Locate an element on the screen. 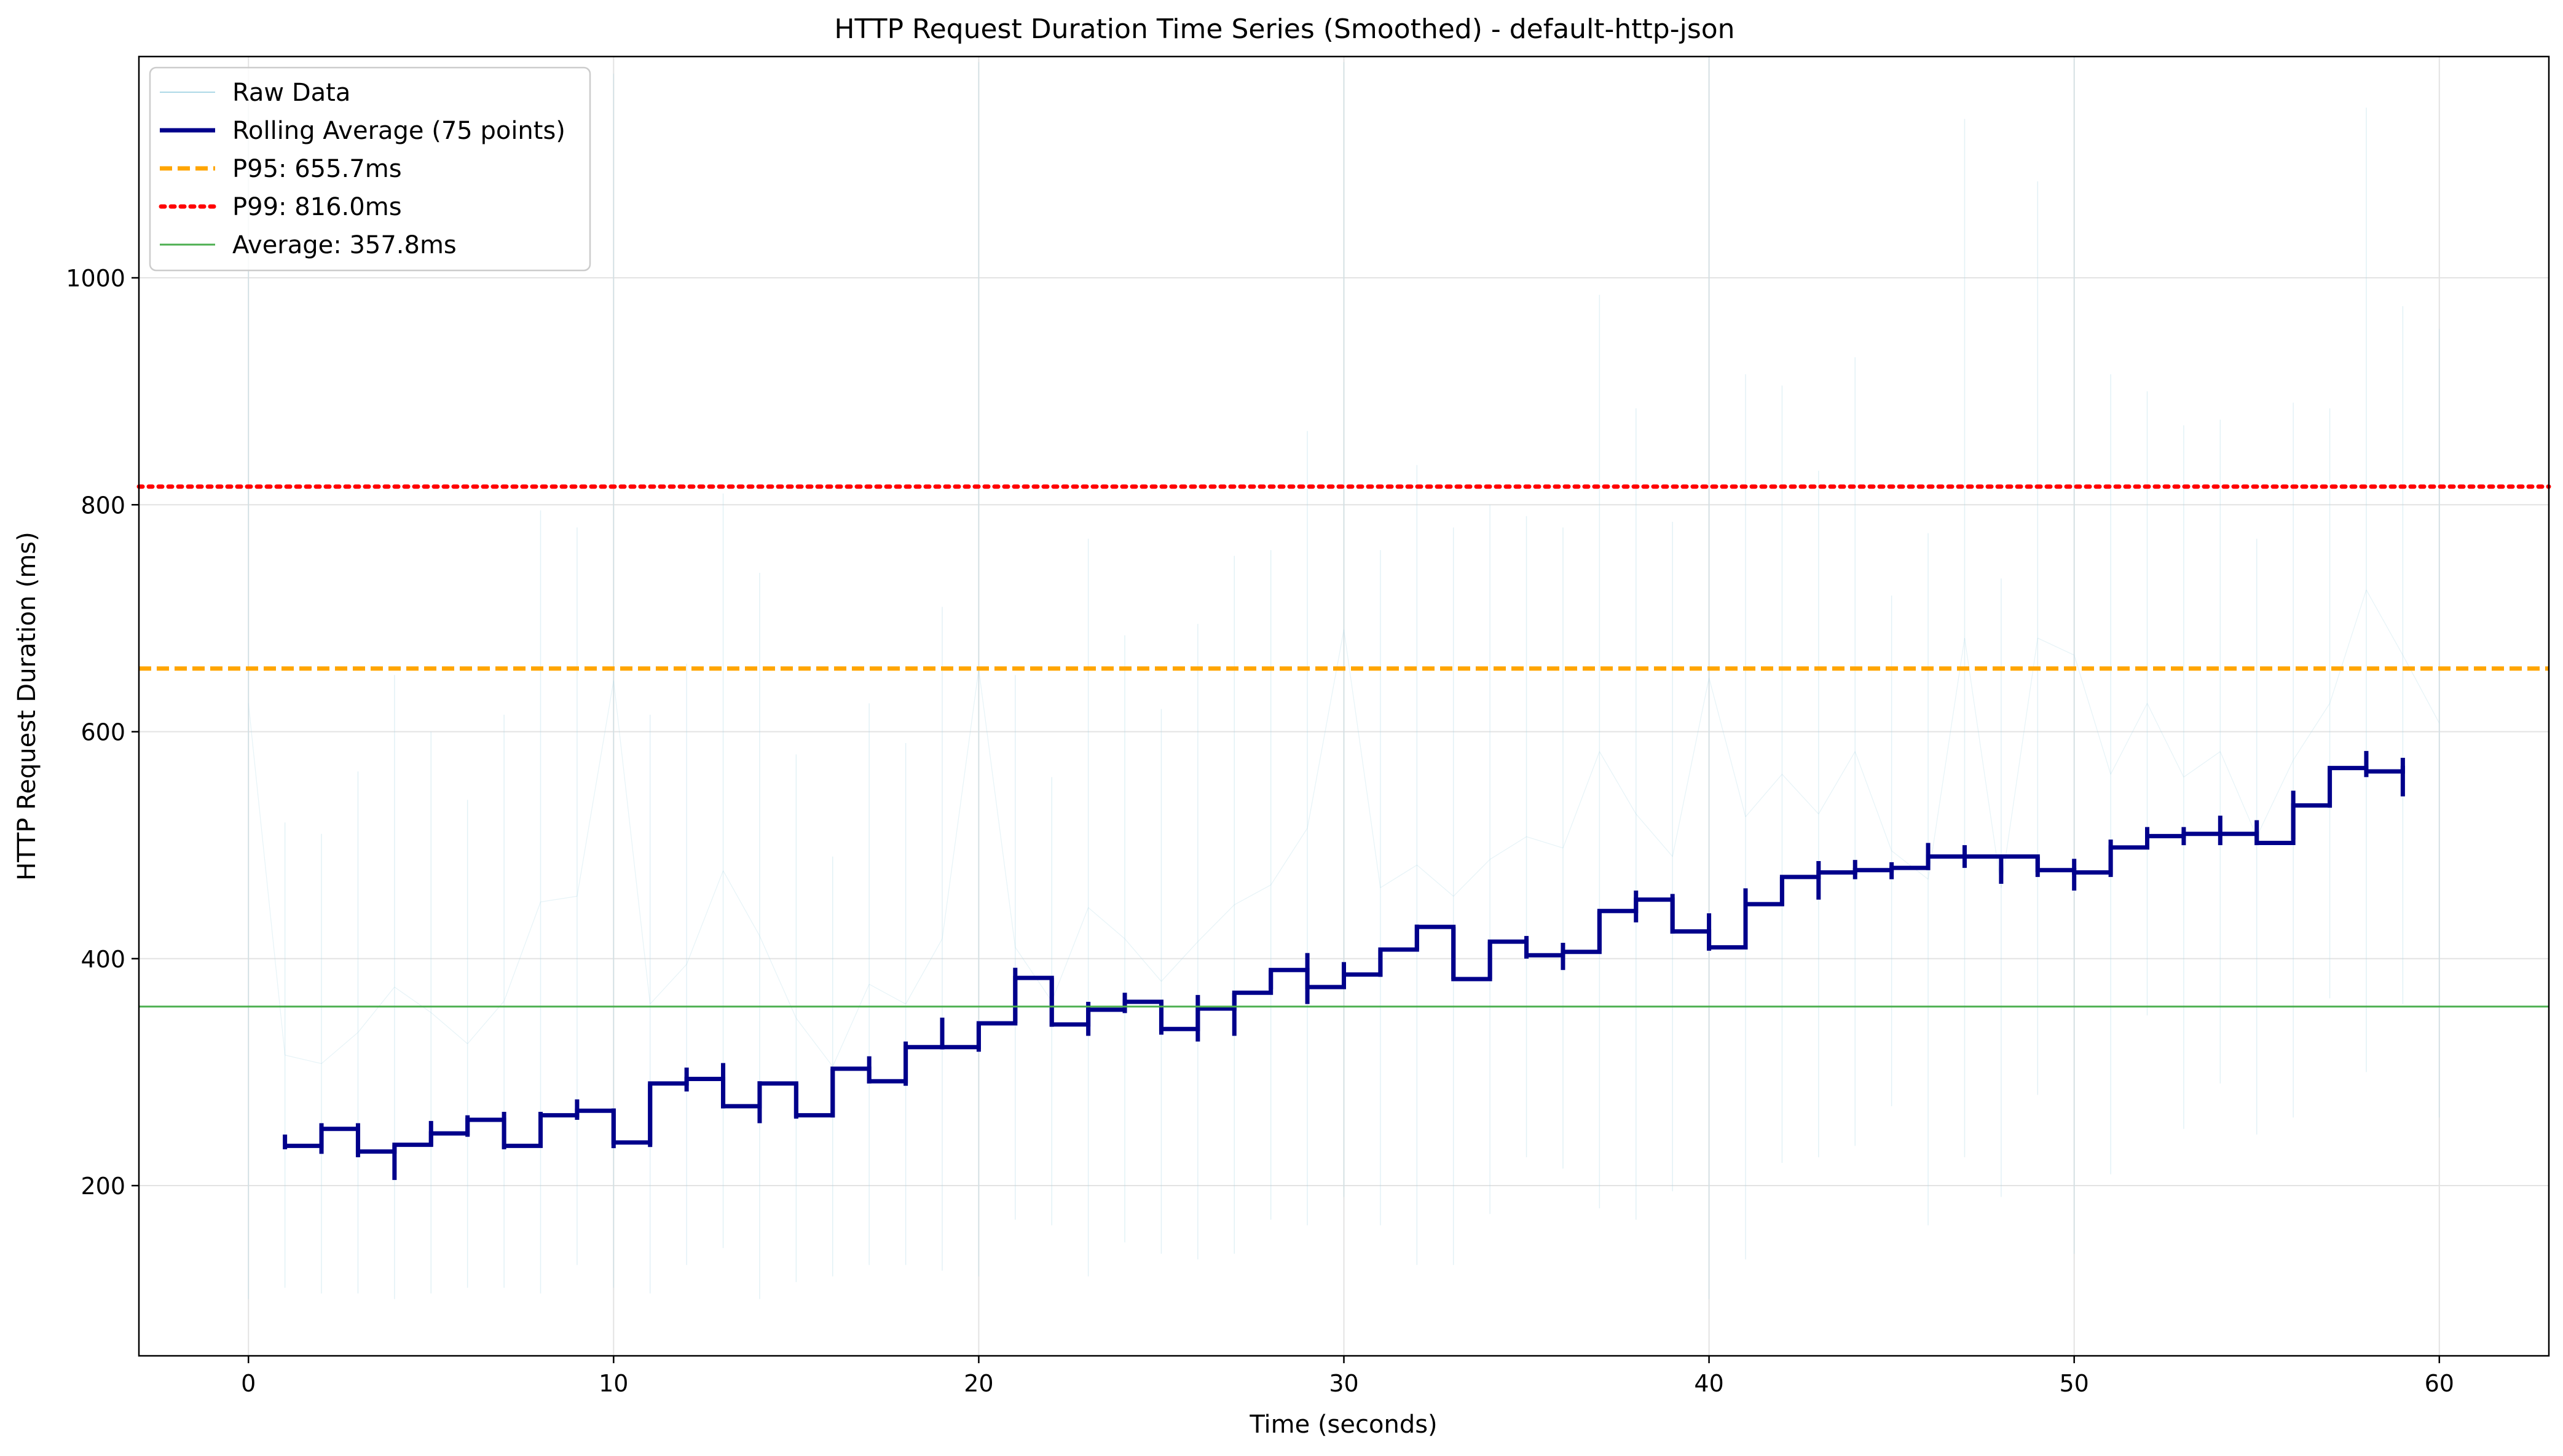  legend-label-rolling-average: Rolling Average (75 points) is located at coordinates (399, 131).